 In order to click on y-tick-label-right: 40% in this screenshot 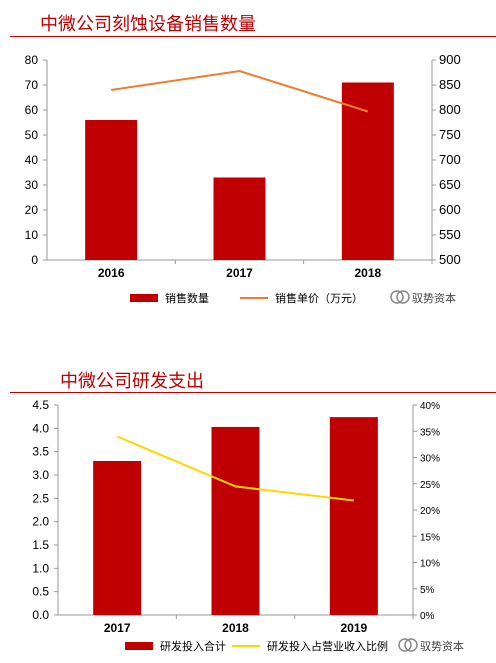, I will do `click(430, 406)`.